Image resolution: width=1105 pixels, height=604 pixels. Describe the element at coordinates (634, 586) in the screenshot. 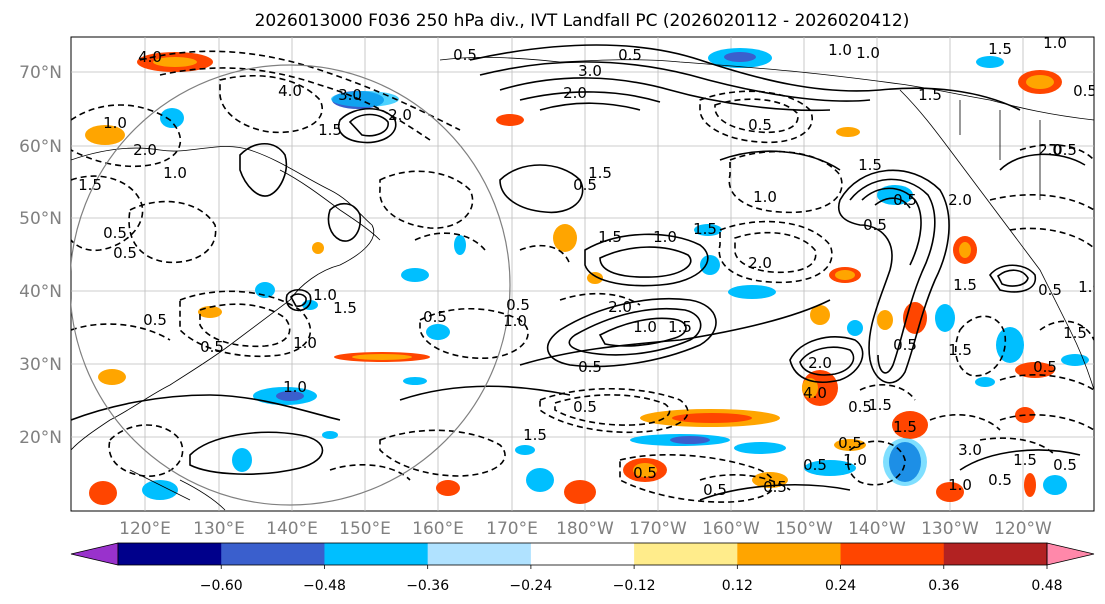

I see `colorbar-tick-label: −0.12` at that location.